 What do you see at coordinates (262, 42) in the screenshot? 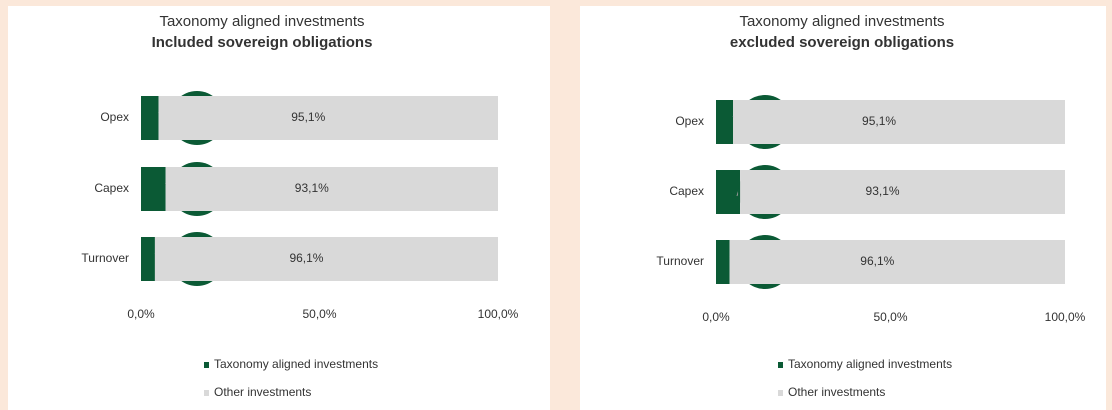
I see `chart-subtitle: Included sovereign obligations` at bounding box center [262, 42].